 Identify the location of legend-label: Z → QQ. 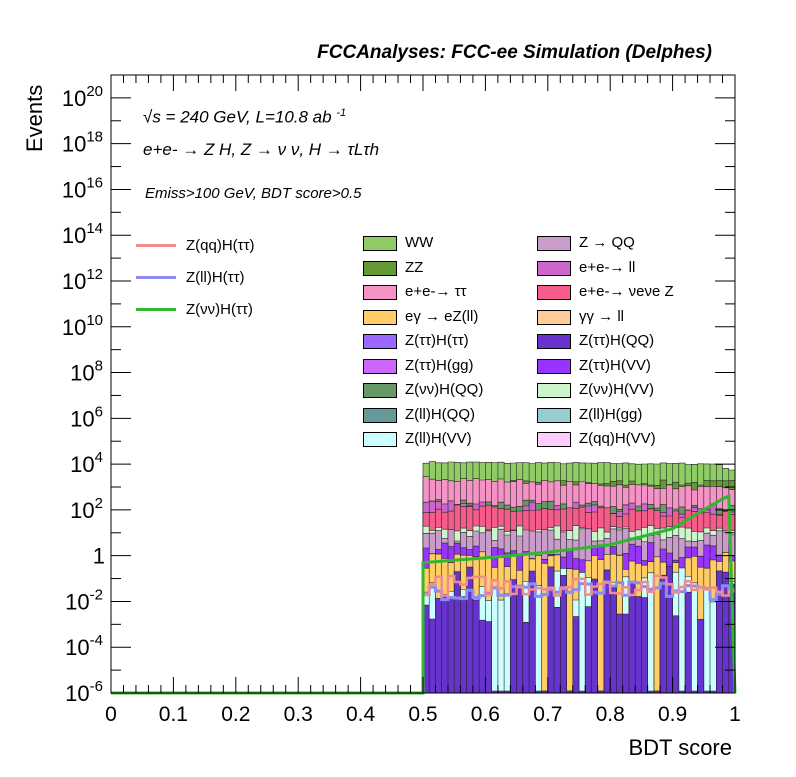
(607, 242).